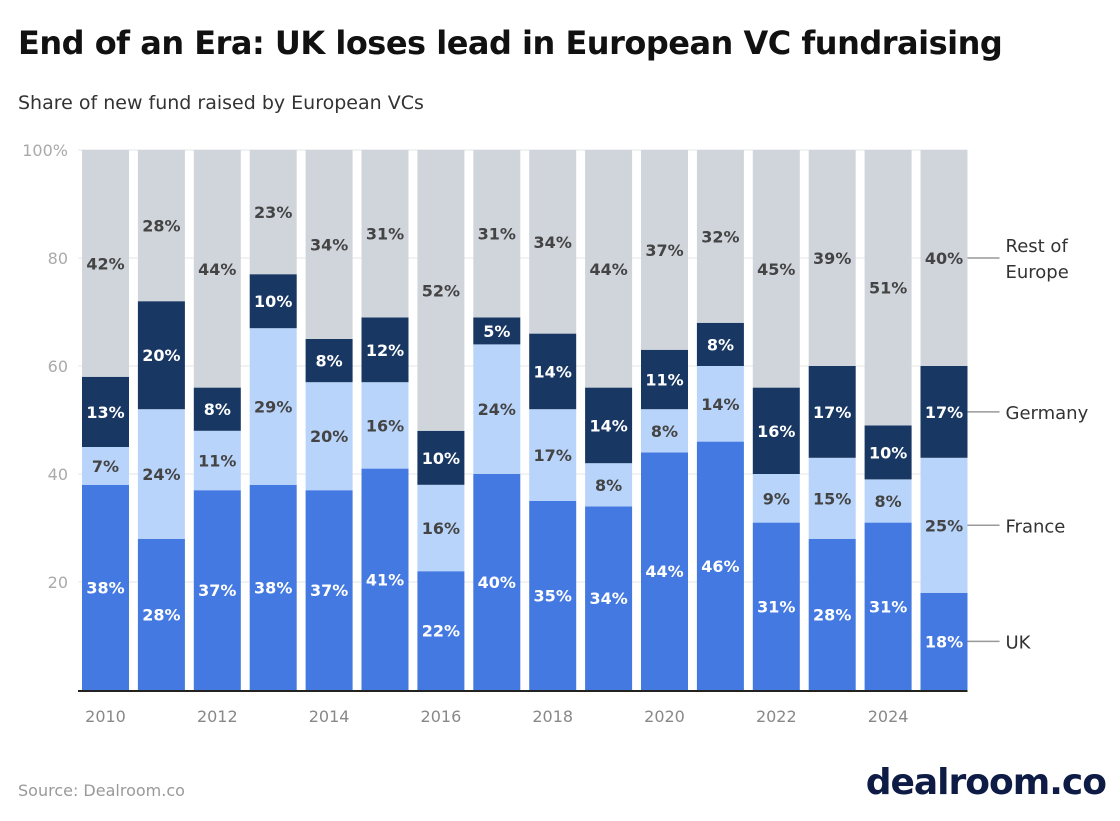 Image resolution: width=1120 pixels, height=821 pixels. Describe the element at coordinates (1036, 526) in the screenshot. I see `legend-label: France` at that location.